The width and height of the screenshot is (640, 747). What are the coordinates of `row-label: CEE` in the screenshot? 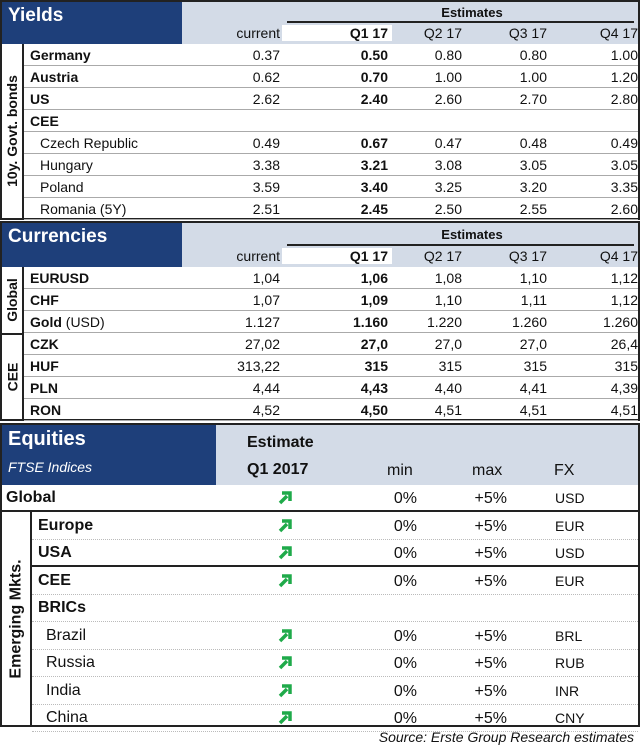 It's located at (44, 121).